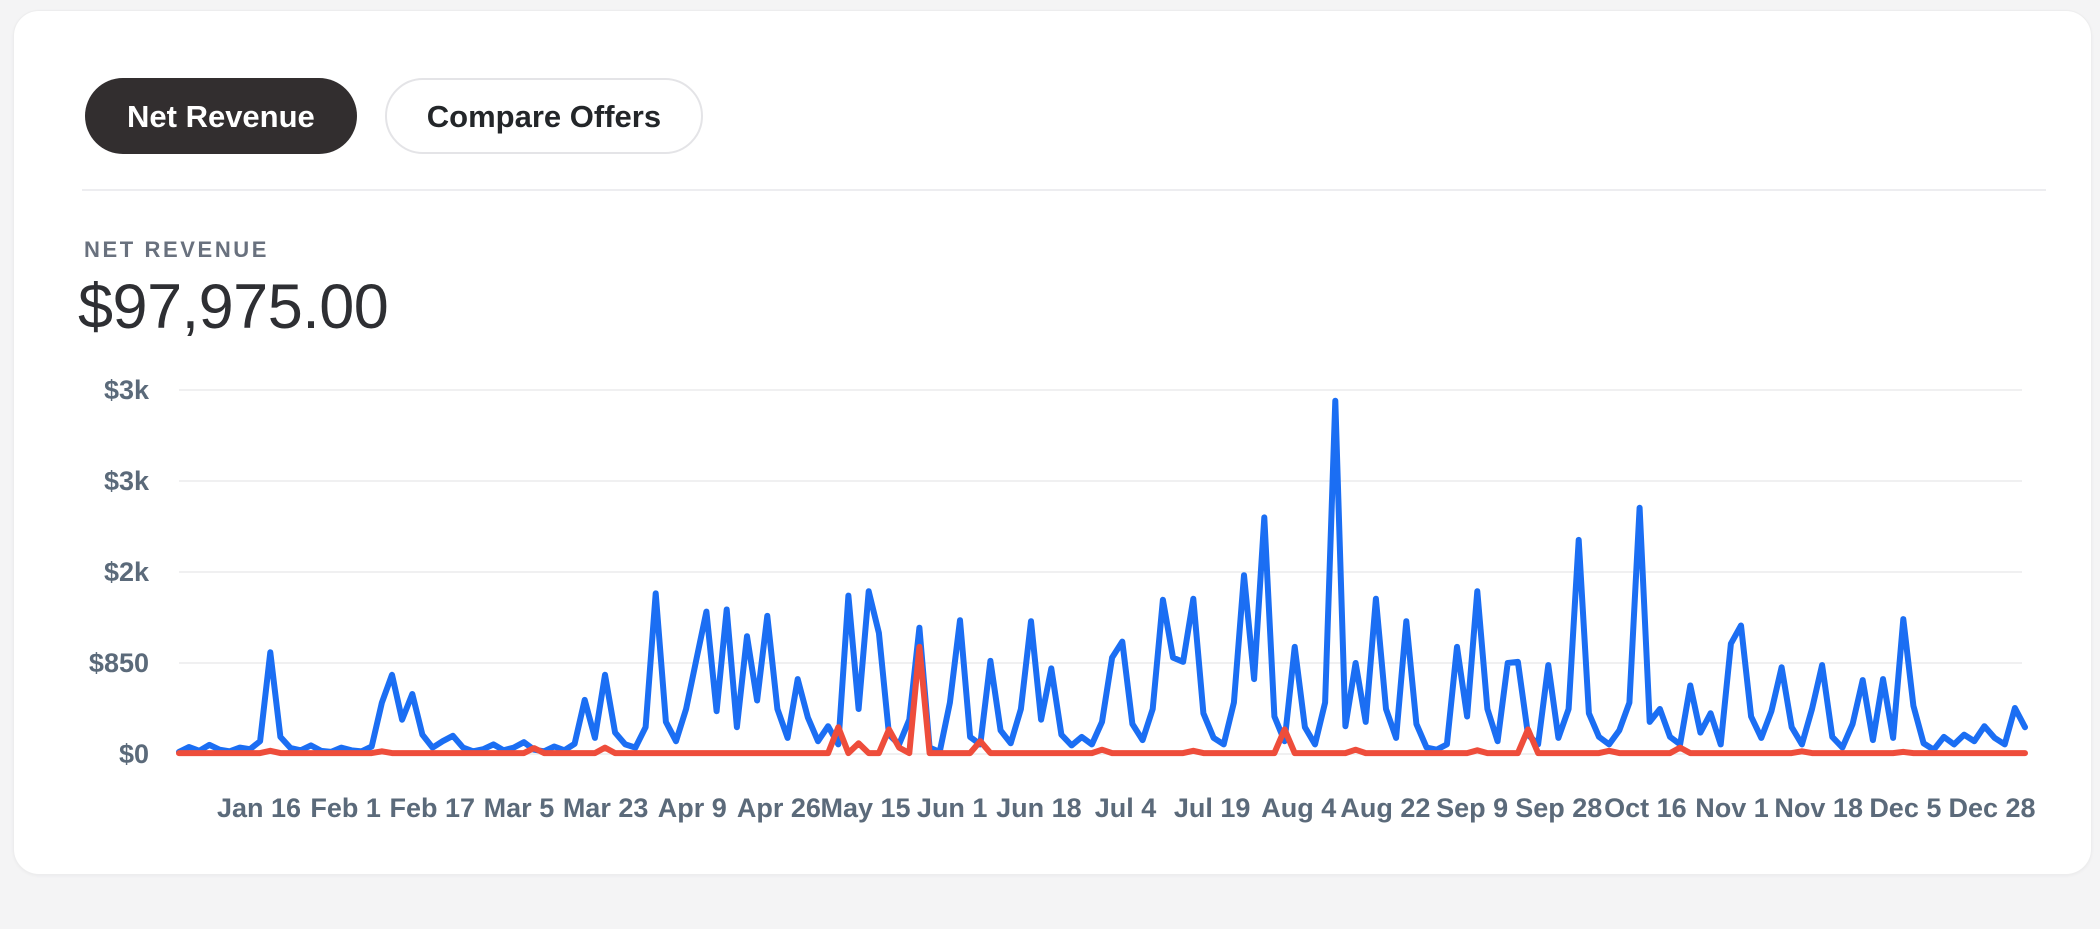 The image size is (2100, 929). What do you see at coordinates (606, 808) in the screenshot?
I see `x-axis-tick-label: Mar 23` at bounding box center [606, 808].